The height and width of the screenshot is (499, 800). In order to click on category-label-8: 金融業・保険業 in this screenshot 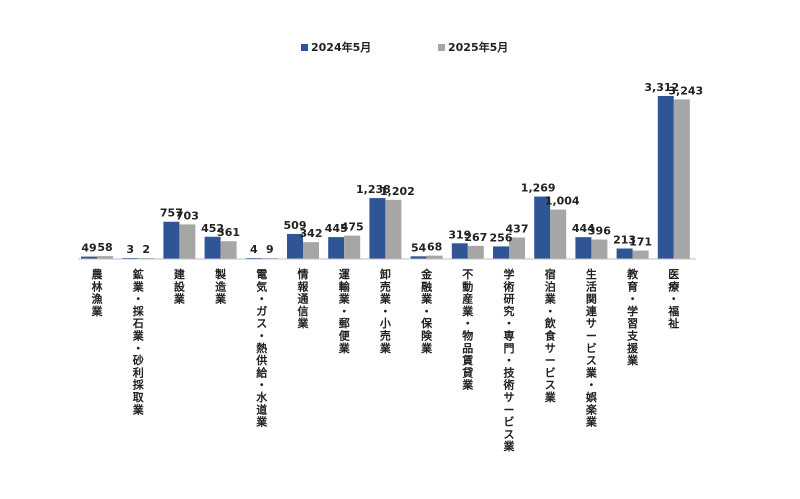, I will do `click(426, 311)`.